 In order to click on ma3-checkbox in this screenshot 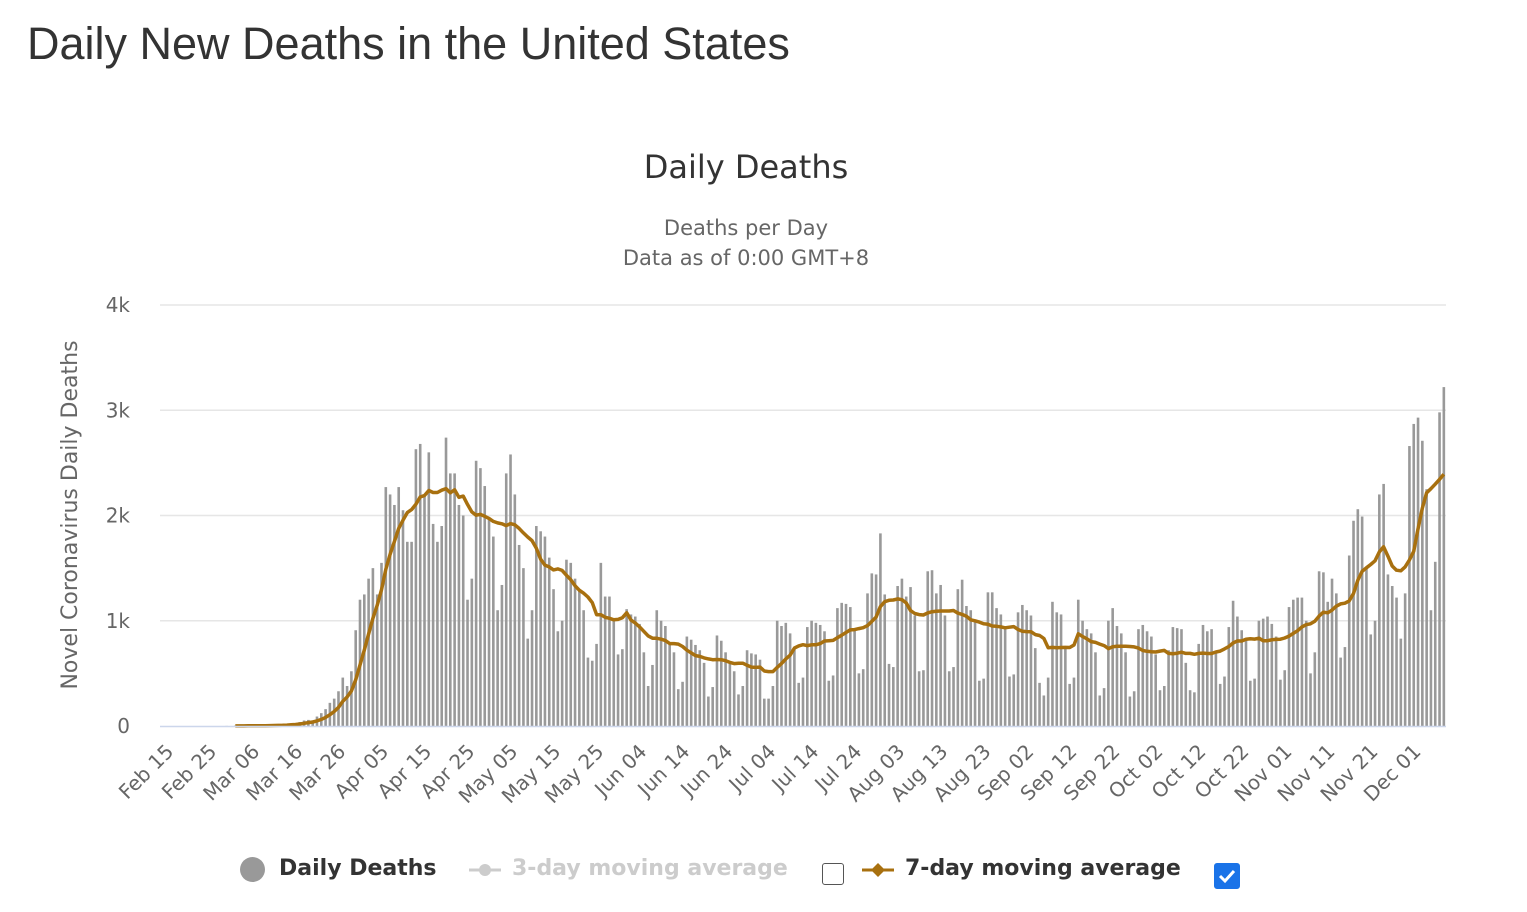, I will do `click(833, 874)`.